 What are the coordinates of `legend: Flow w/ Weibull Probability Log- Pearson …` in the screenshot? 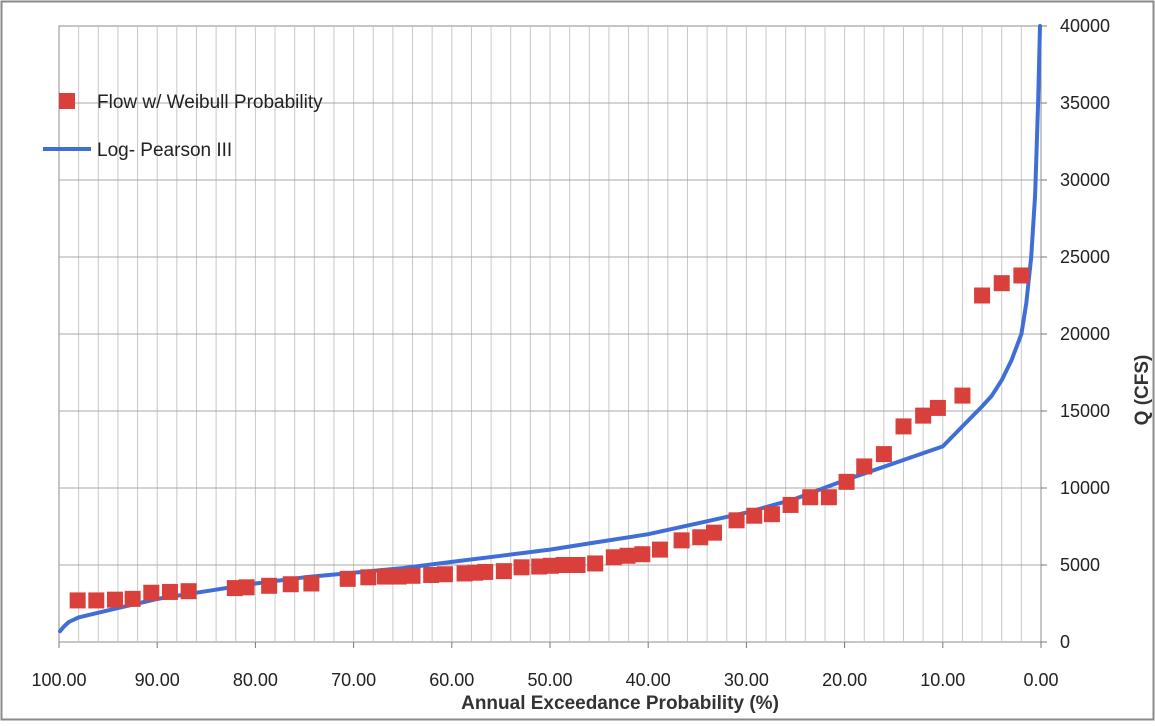 It's located at (183, 126).